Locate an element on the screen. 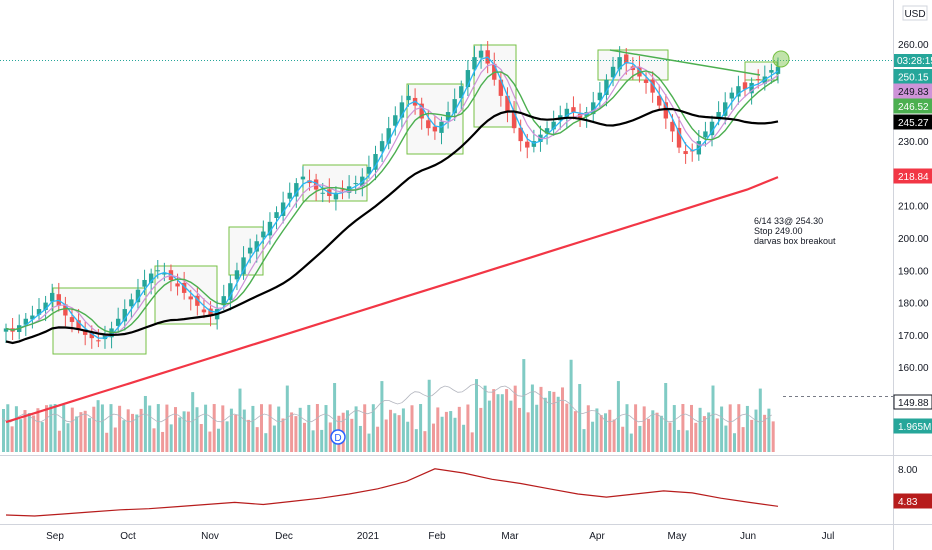 Image resolution: width=932 pixels, height=550 pixels. time-tick-label: Dec is located at coordinates (284, 536).